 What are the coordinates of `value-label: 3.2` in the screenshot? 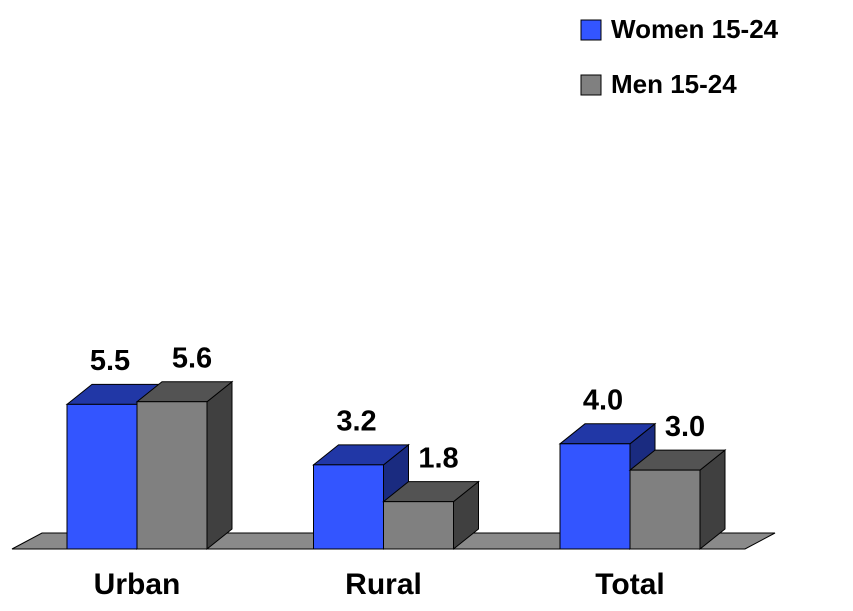 It's located at (356, 421).